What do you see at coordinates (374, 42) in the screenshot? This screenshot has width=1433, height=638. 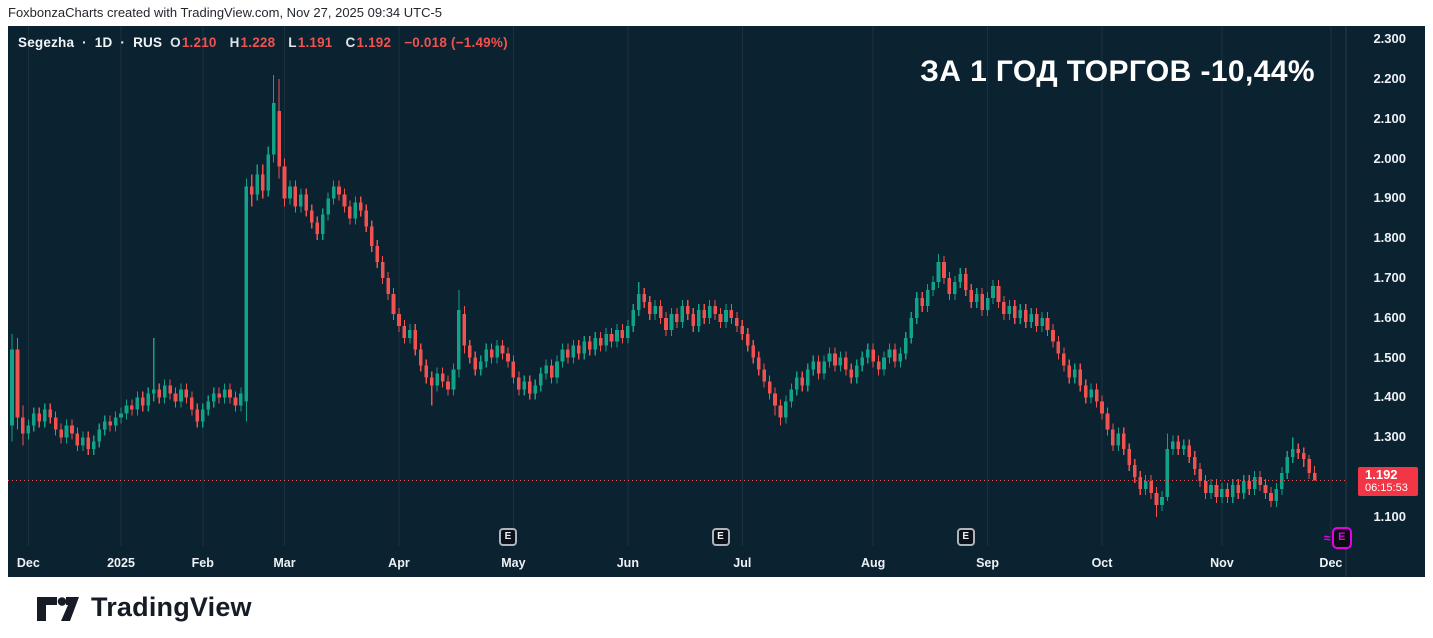 I see `close-value: 1.192` at bounding box center [374, 42].